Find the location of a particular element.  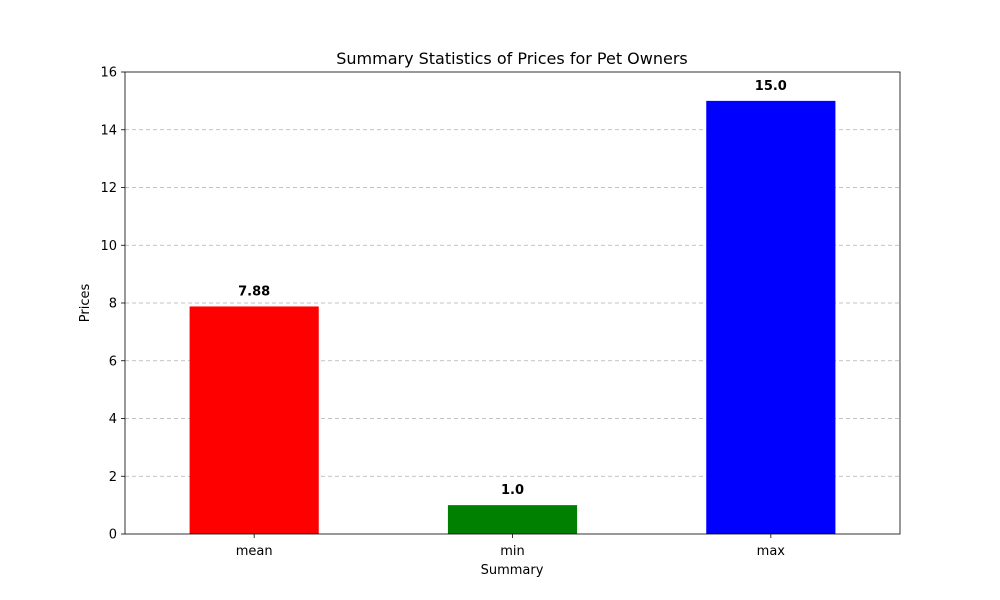

y-tick-label: 16 is located at coordinates (108, 73).